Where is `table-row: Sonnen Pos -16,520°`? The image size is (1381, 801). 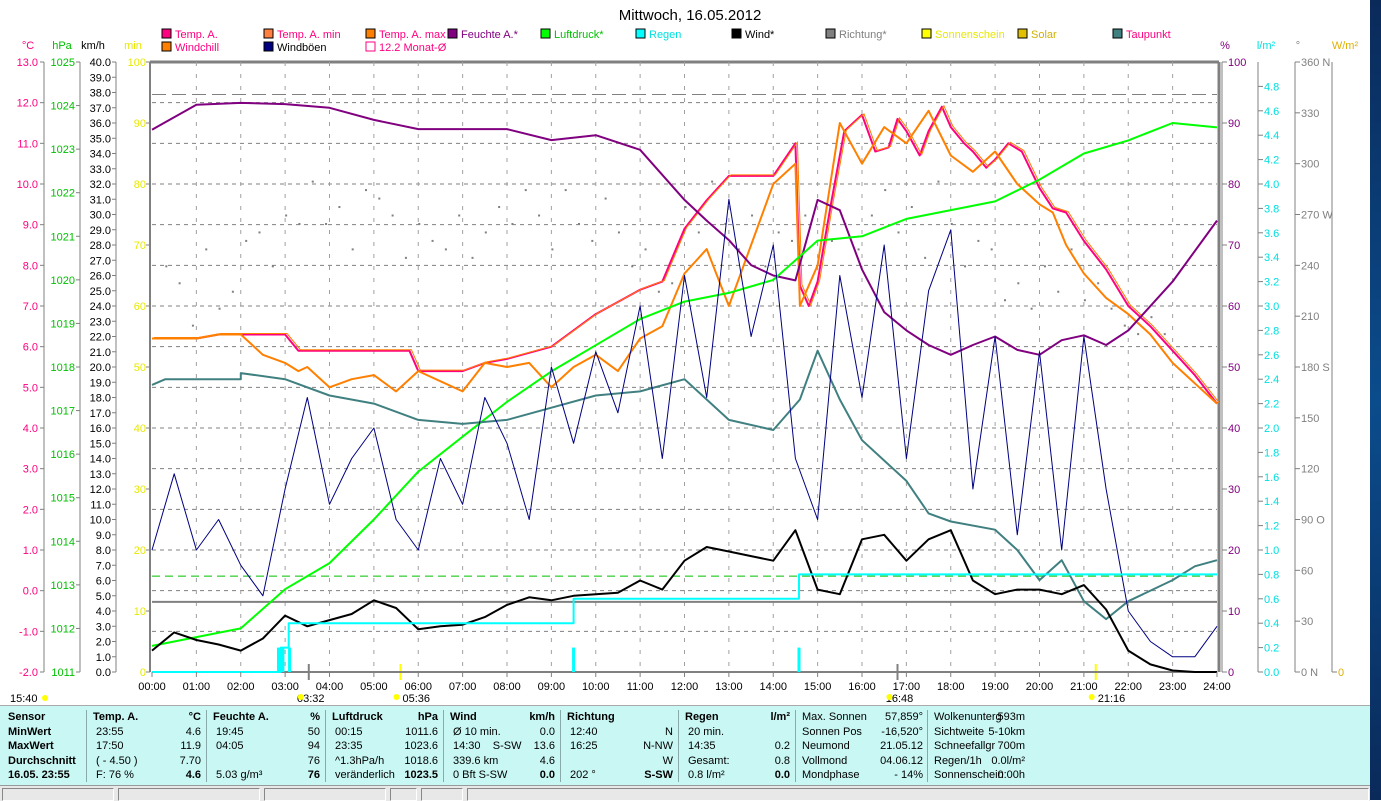 table-row: Sonnen Pos -16,520° is located at coordinates (862, 732).